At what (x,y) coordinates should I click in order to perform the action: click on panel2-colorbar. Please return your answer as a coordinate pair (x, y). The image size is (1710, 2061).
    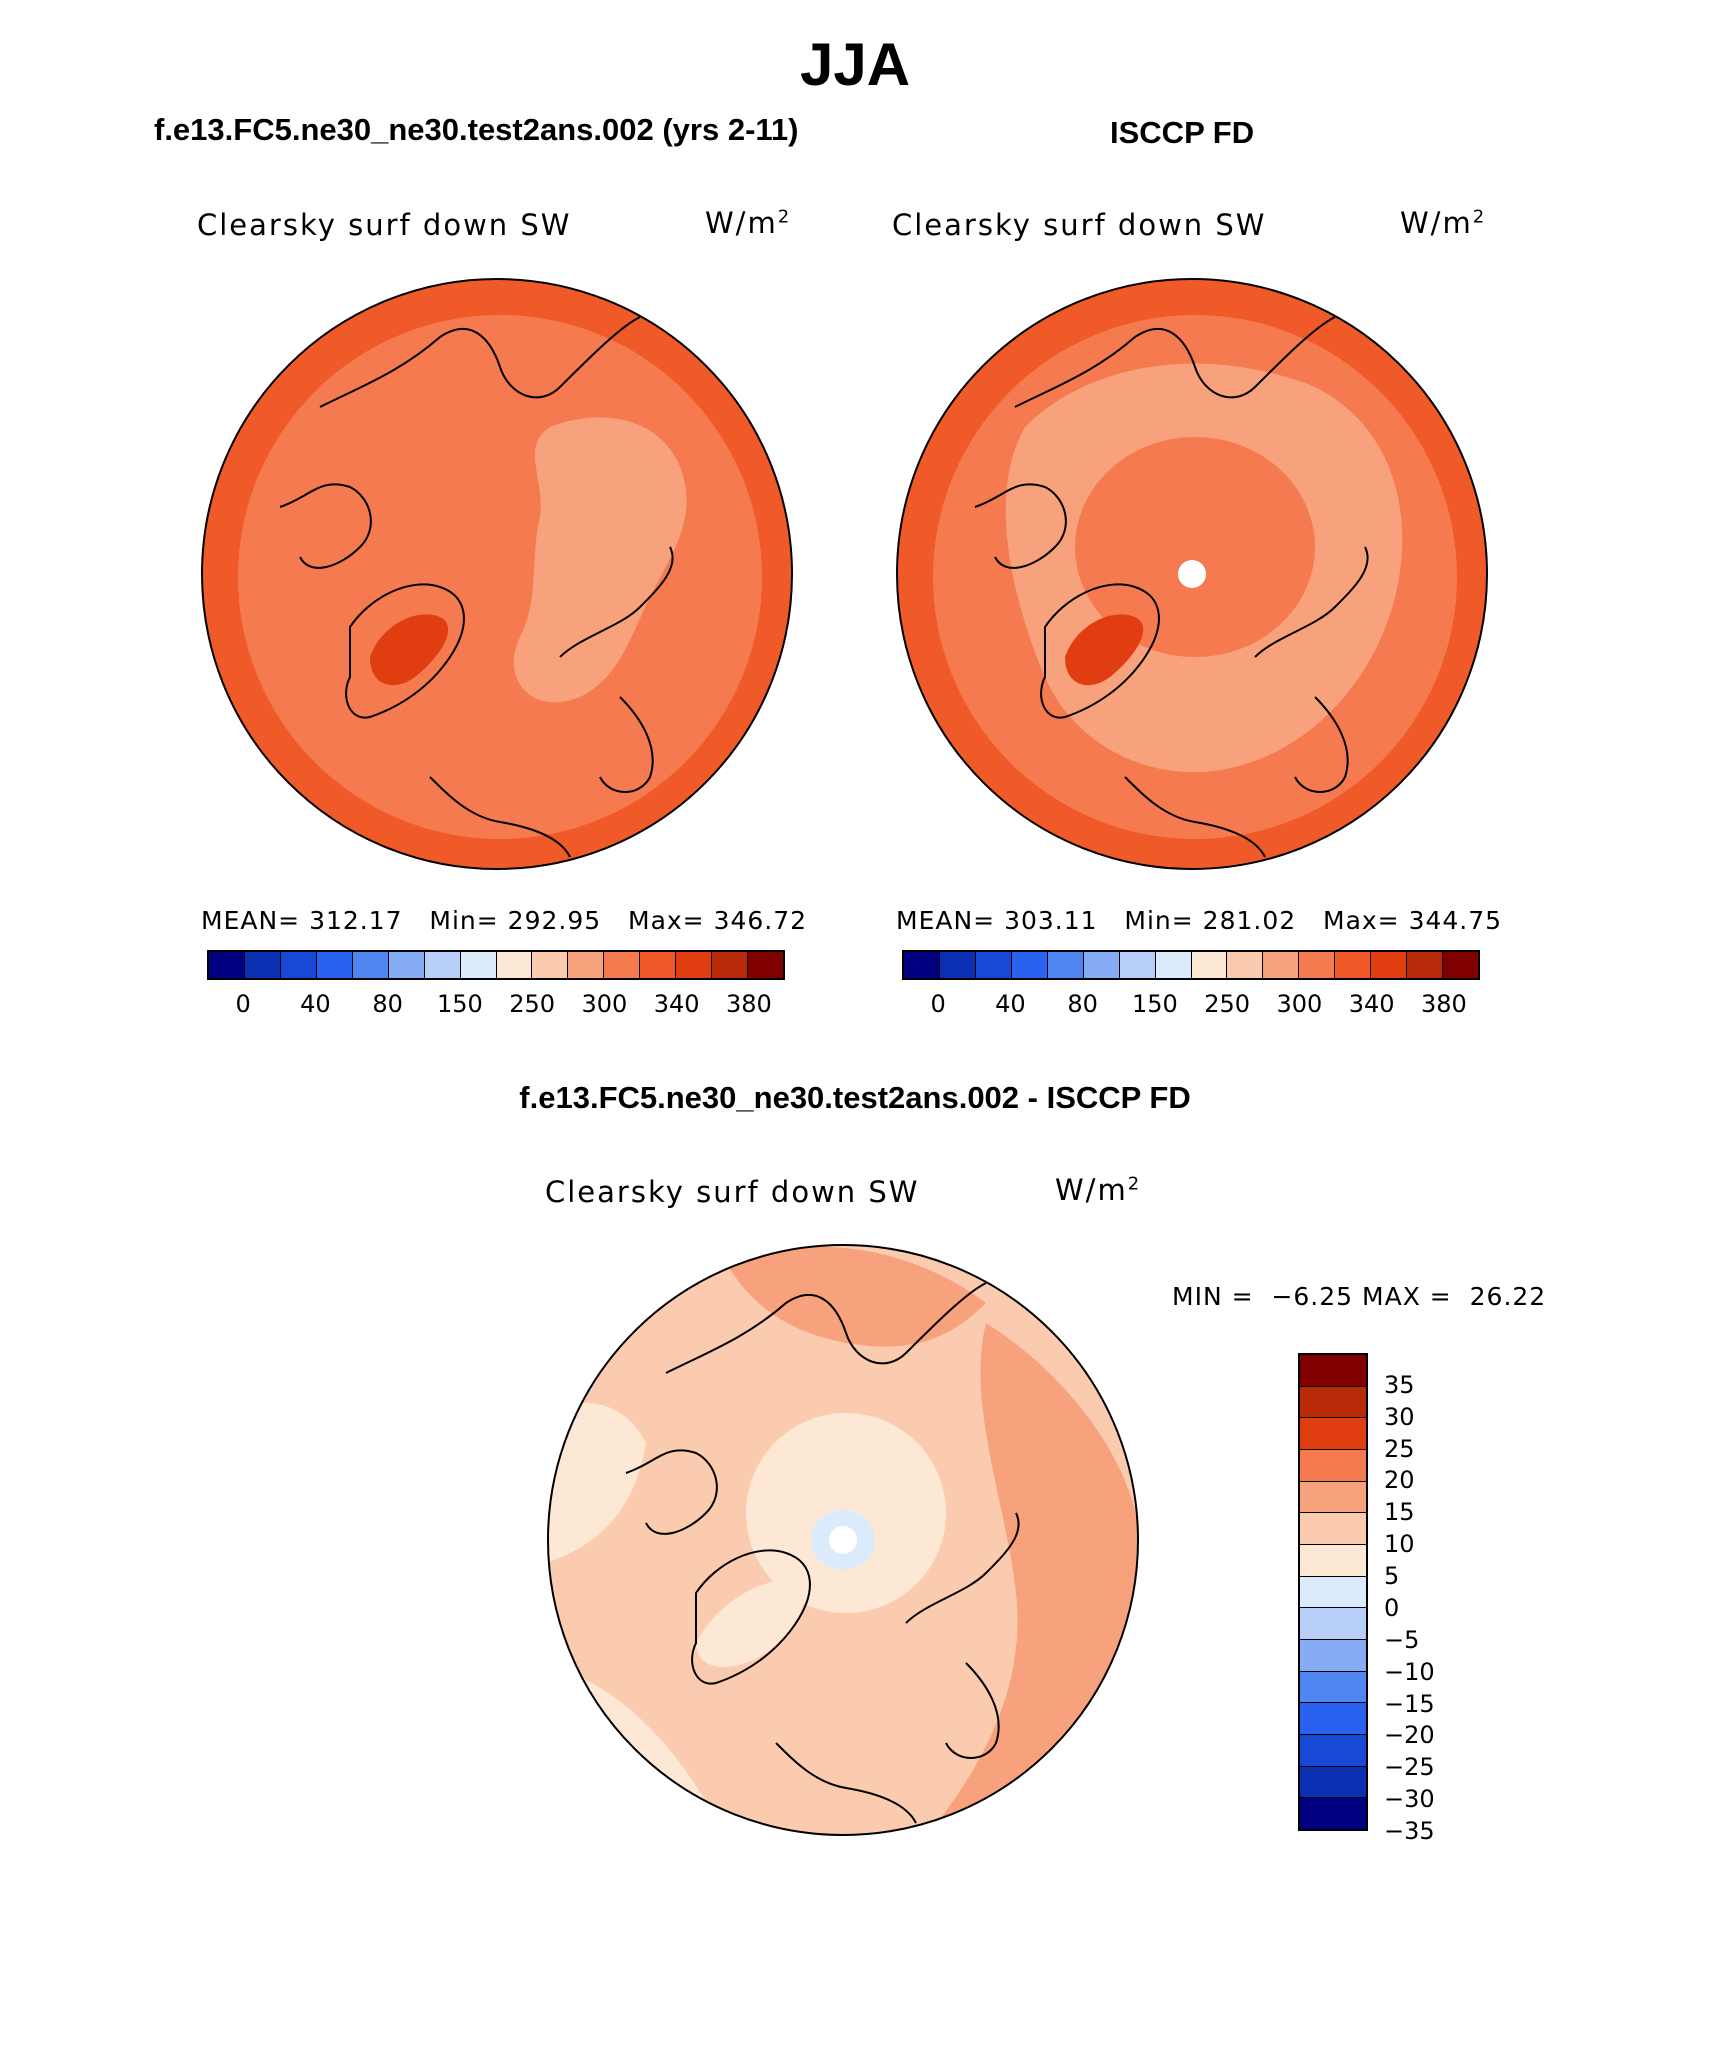
    Looking at the image, I should click on (1191, 965).